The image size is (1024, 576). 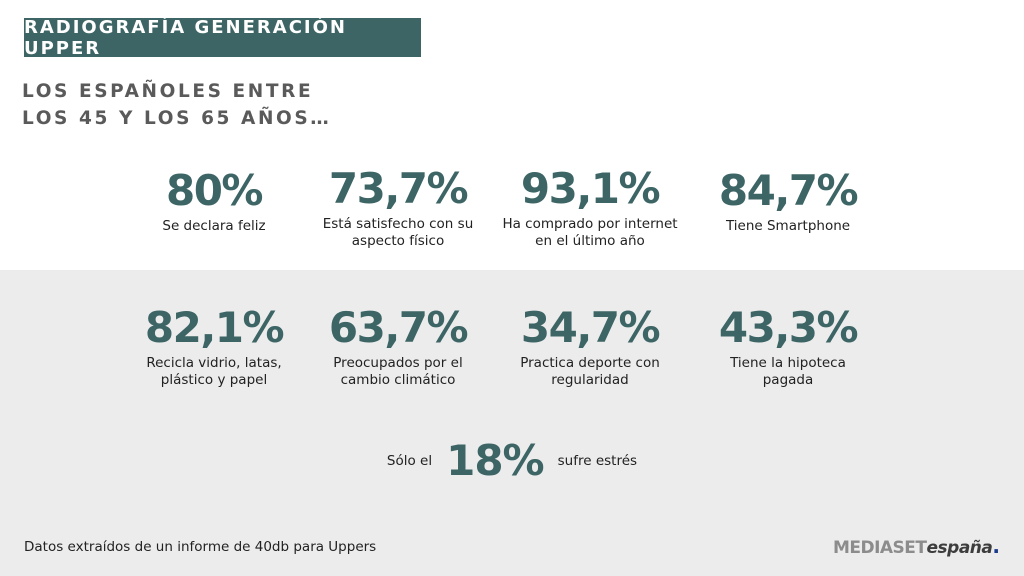 What do you see at coordinates (590, 327) in the screenshot?
I see `stat-value: 34,7%` at bounding box center [590, 327].